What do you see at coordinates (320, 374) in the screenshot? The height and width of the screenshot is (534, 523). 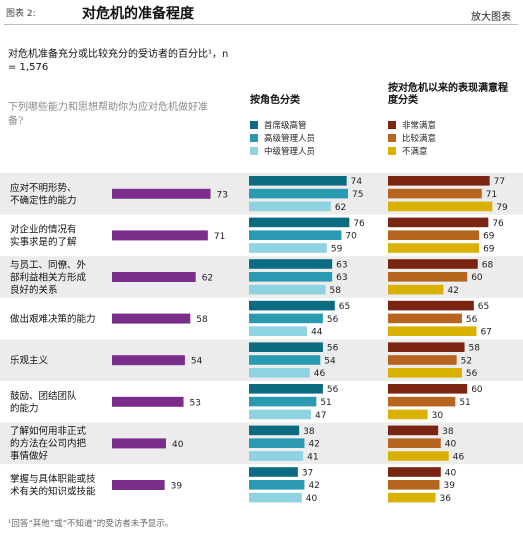 I see `role-value-label: 46` at bounding box center [320, 374].